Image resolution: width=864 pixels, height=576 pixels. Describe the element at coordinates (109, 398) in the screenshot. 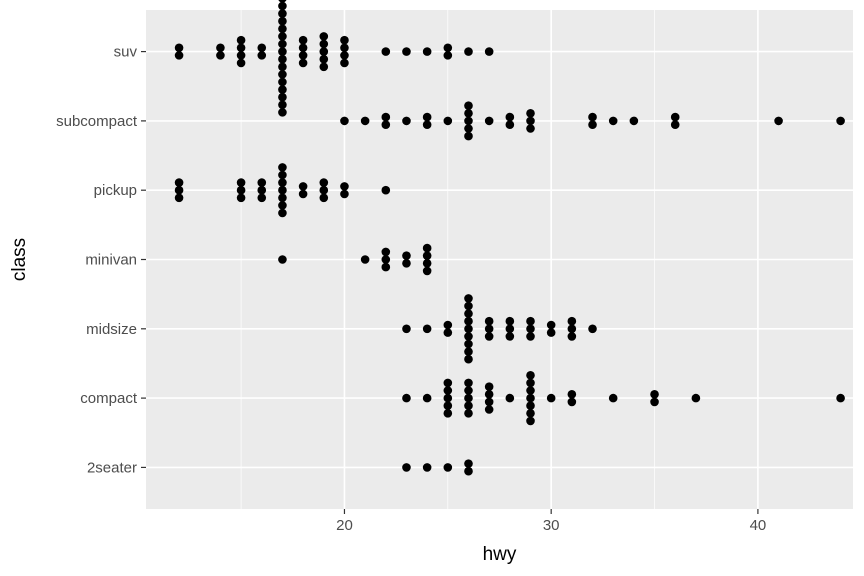

I see `y-tick-label: compact` at that location.